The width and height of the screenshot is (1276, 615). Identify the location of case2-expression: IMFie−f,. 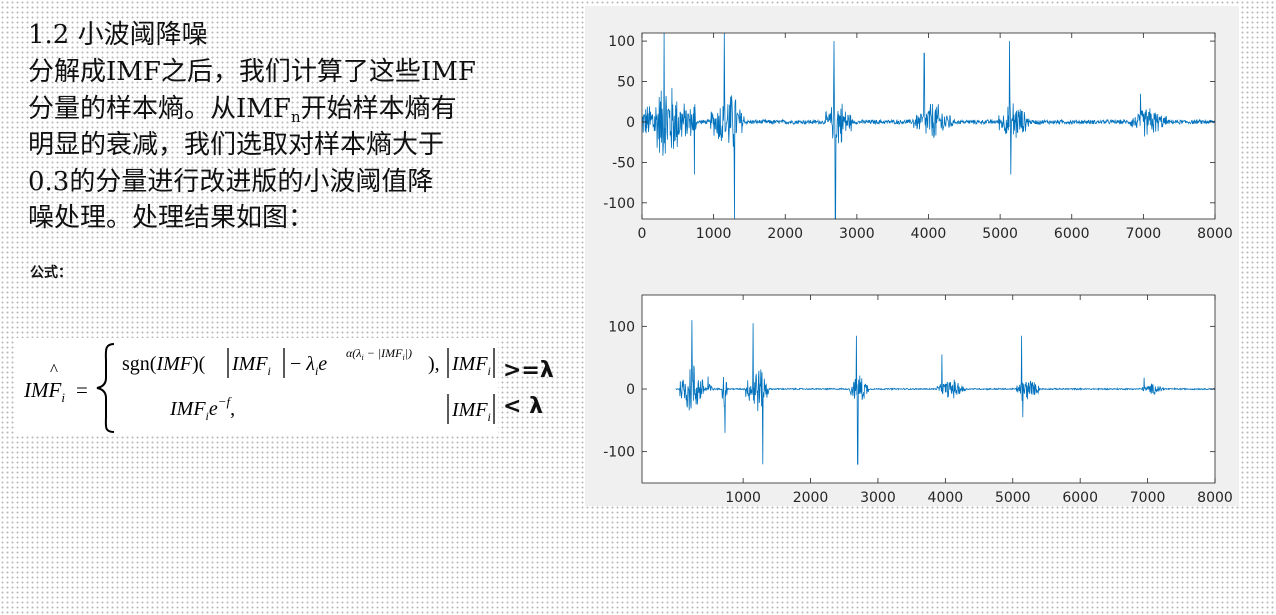
(202, 408).